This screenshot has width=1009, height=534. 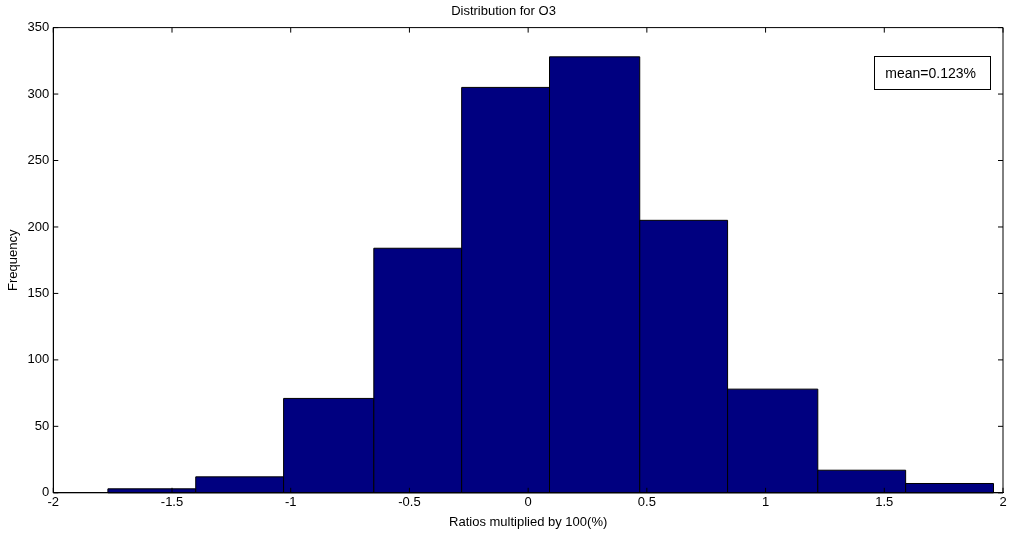 What do you see at coordinates (1003, 502) in the screenshot?
I see `x-tick-label: 2` at bounding box center [1003, 502].